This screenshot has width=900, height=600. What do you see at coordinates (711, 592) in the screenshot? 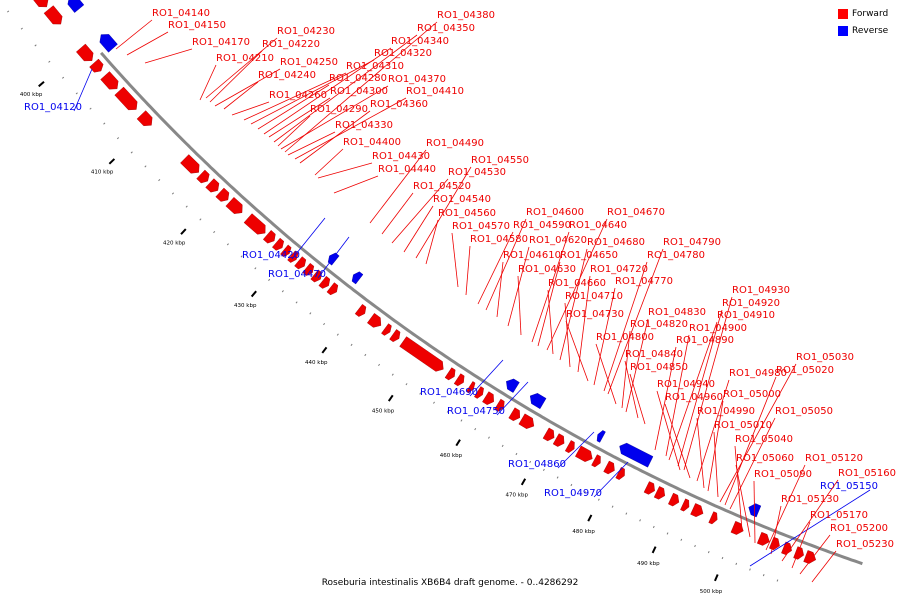
I see `tick-label: 500 kbp` at bounding box center [711, 592].